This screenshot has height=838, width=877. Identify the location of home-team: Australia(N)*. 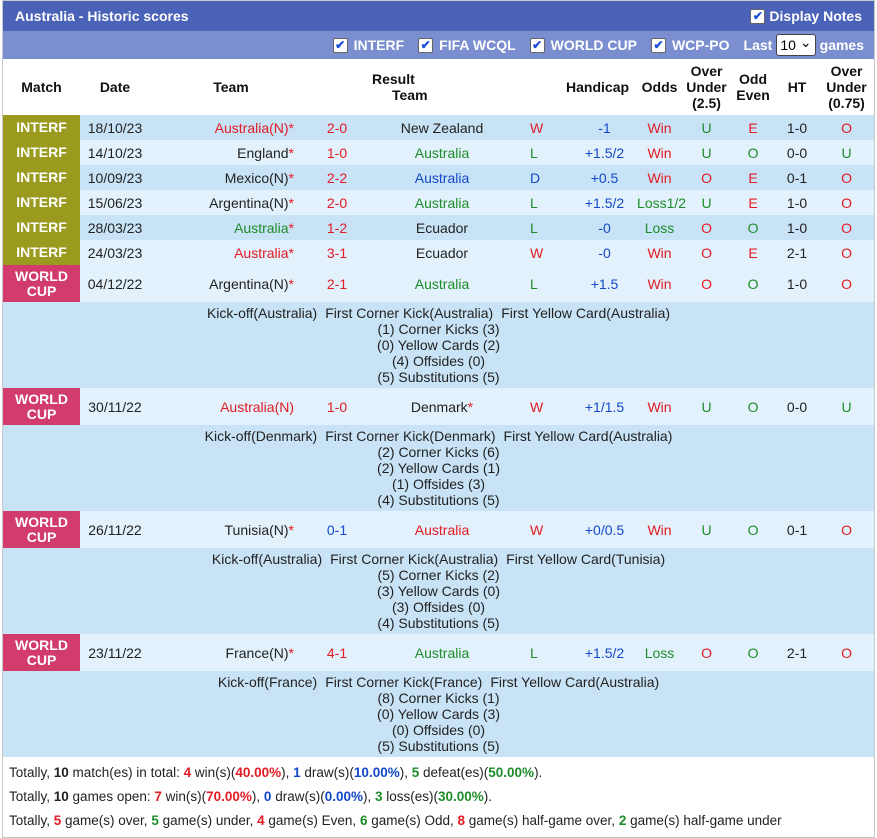
(231, 127).